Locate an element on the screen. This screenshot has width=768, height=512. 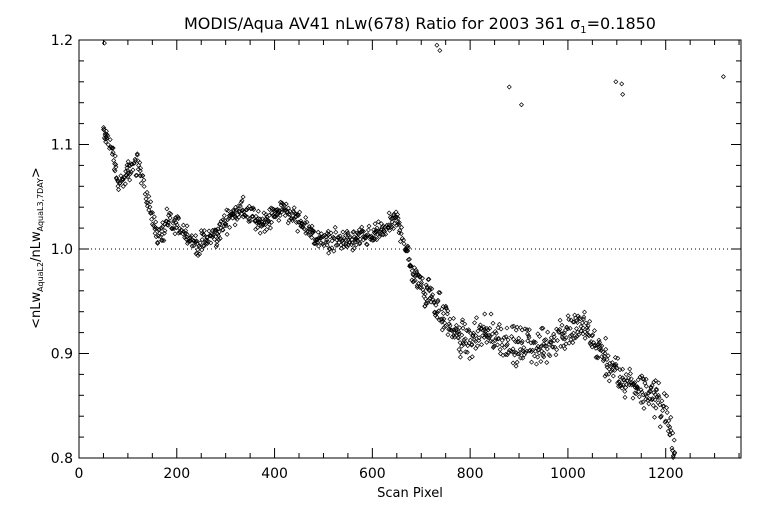
y-label-mid: /nLw is located at coordinates (36, 246).